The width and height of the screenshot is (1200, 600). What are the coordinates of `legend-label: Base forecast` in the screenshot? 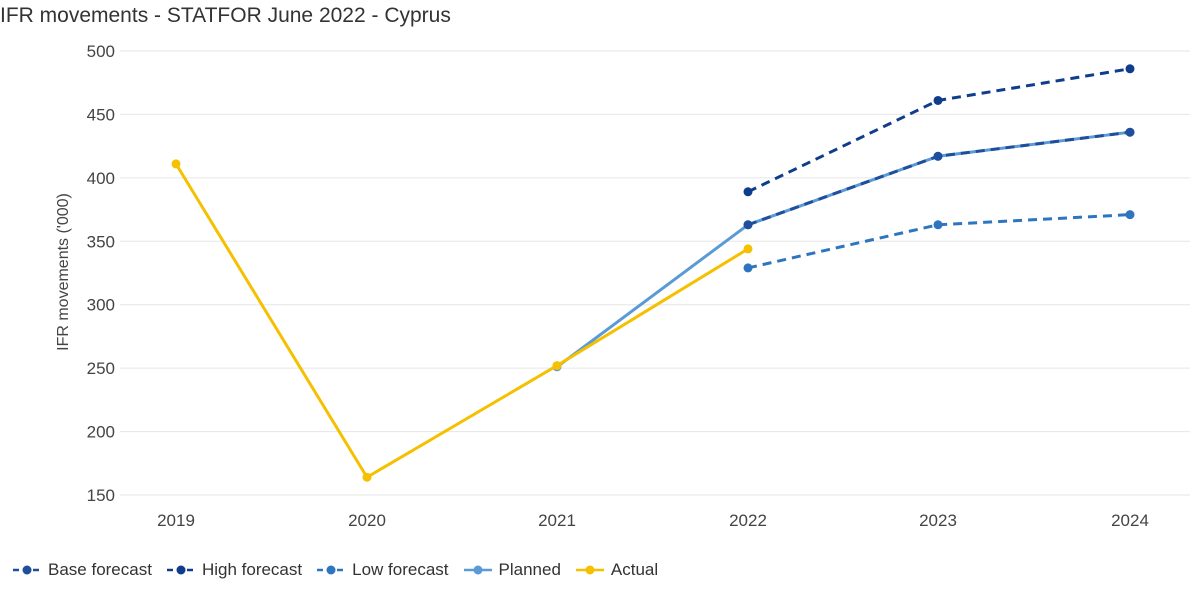 It's located at (100, 569).